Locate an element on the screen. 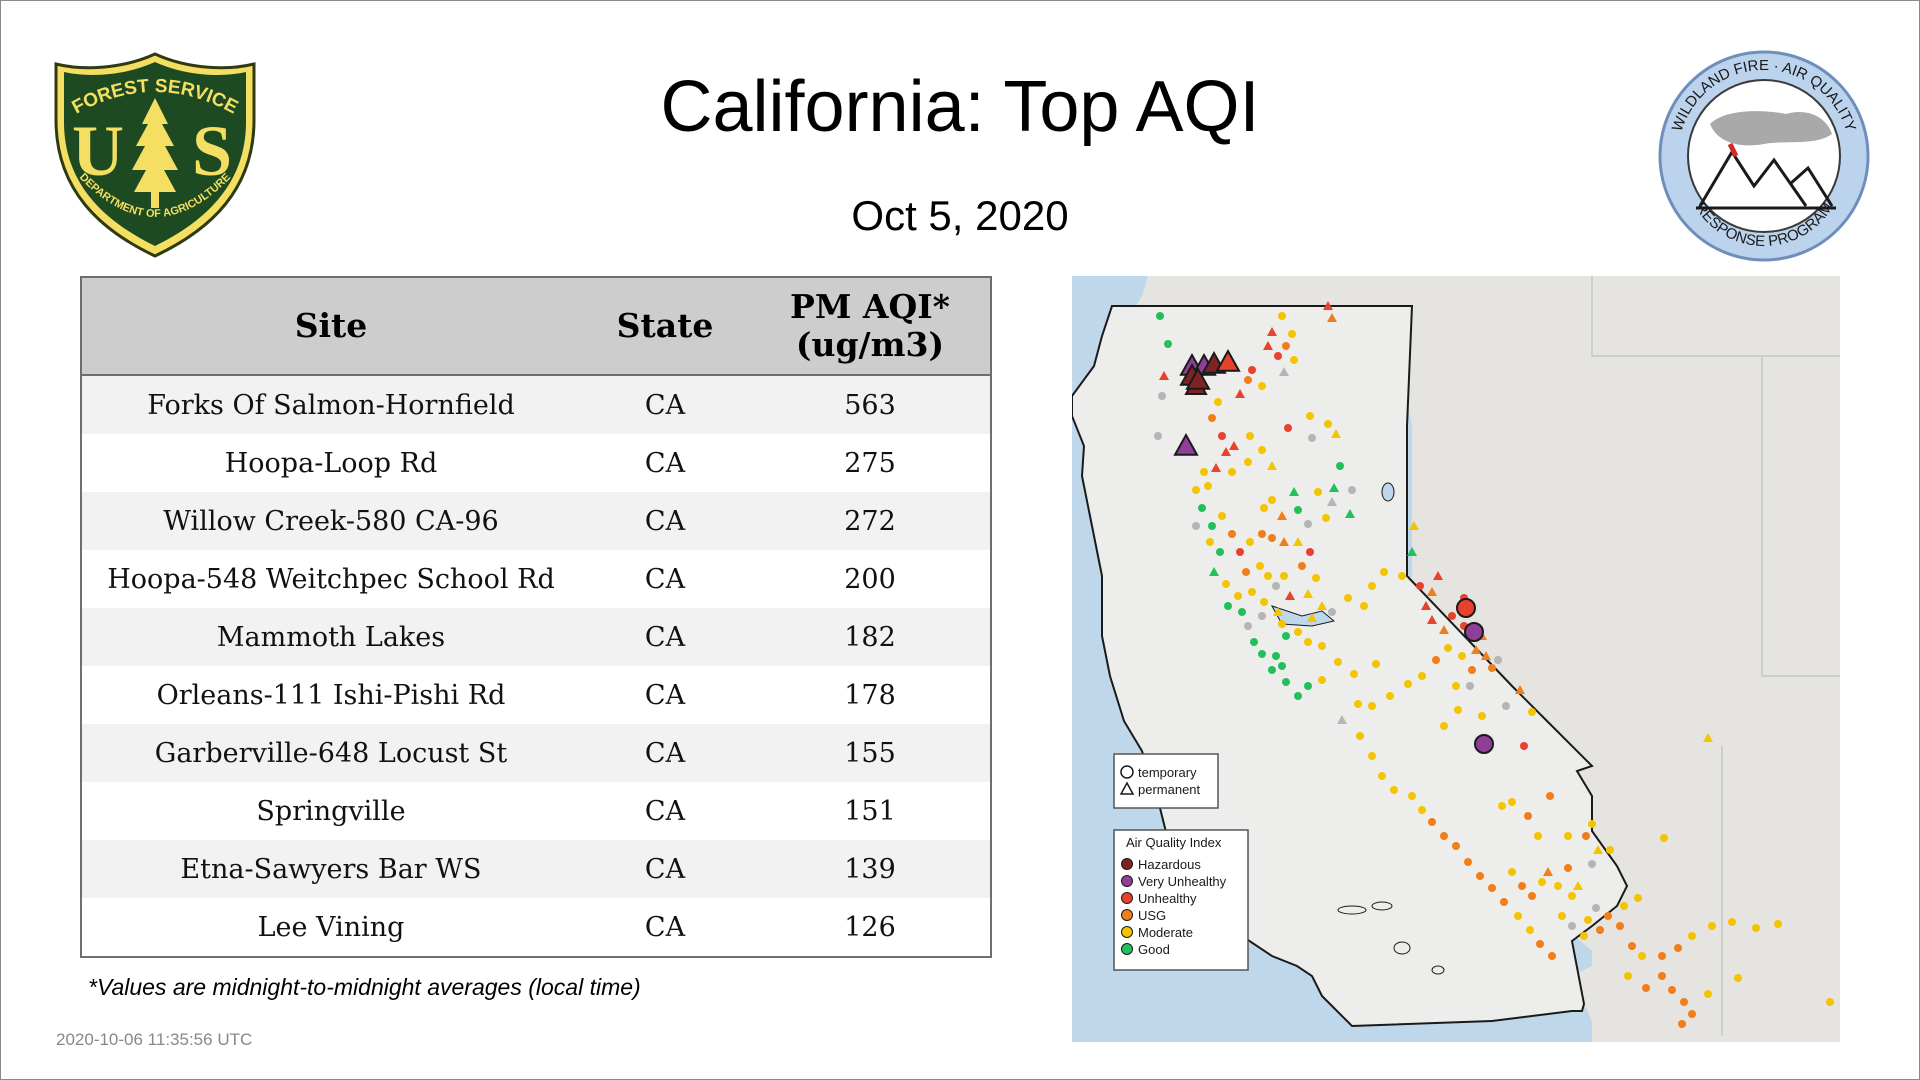 This screenshot has width=1920, height=1080. top-site-circle is located at coordinates (1484, 744).